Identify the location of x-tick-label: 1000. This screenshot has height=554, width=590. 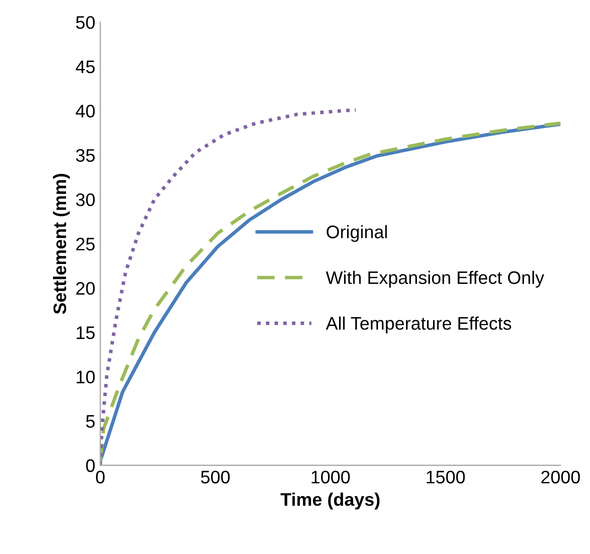
(331, 477).